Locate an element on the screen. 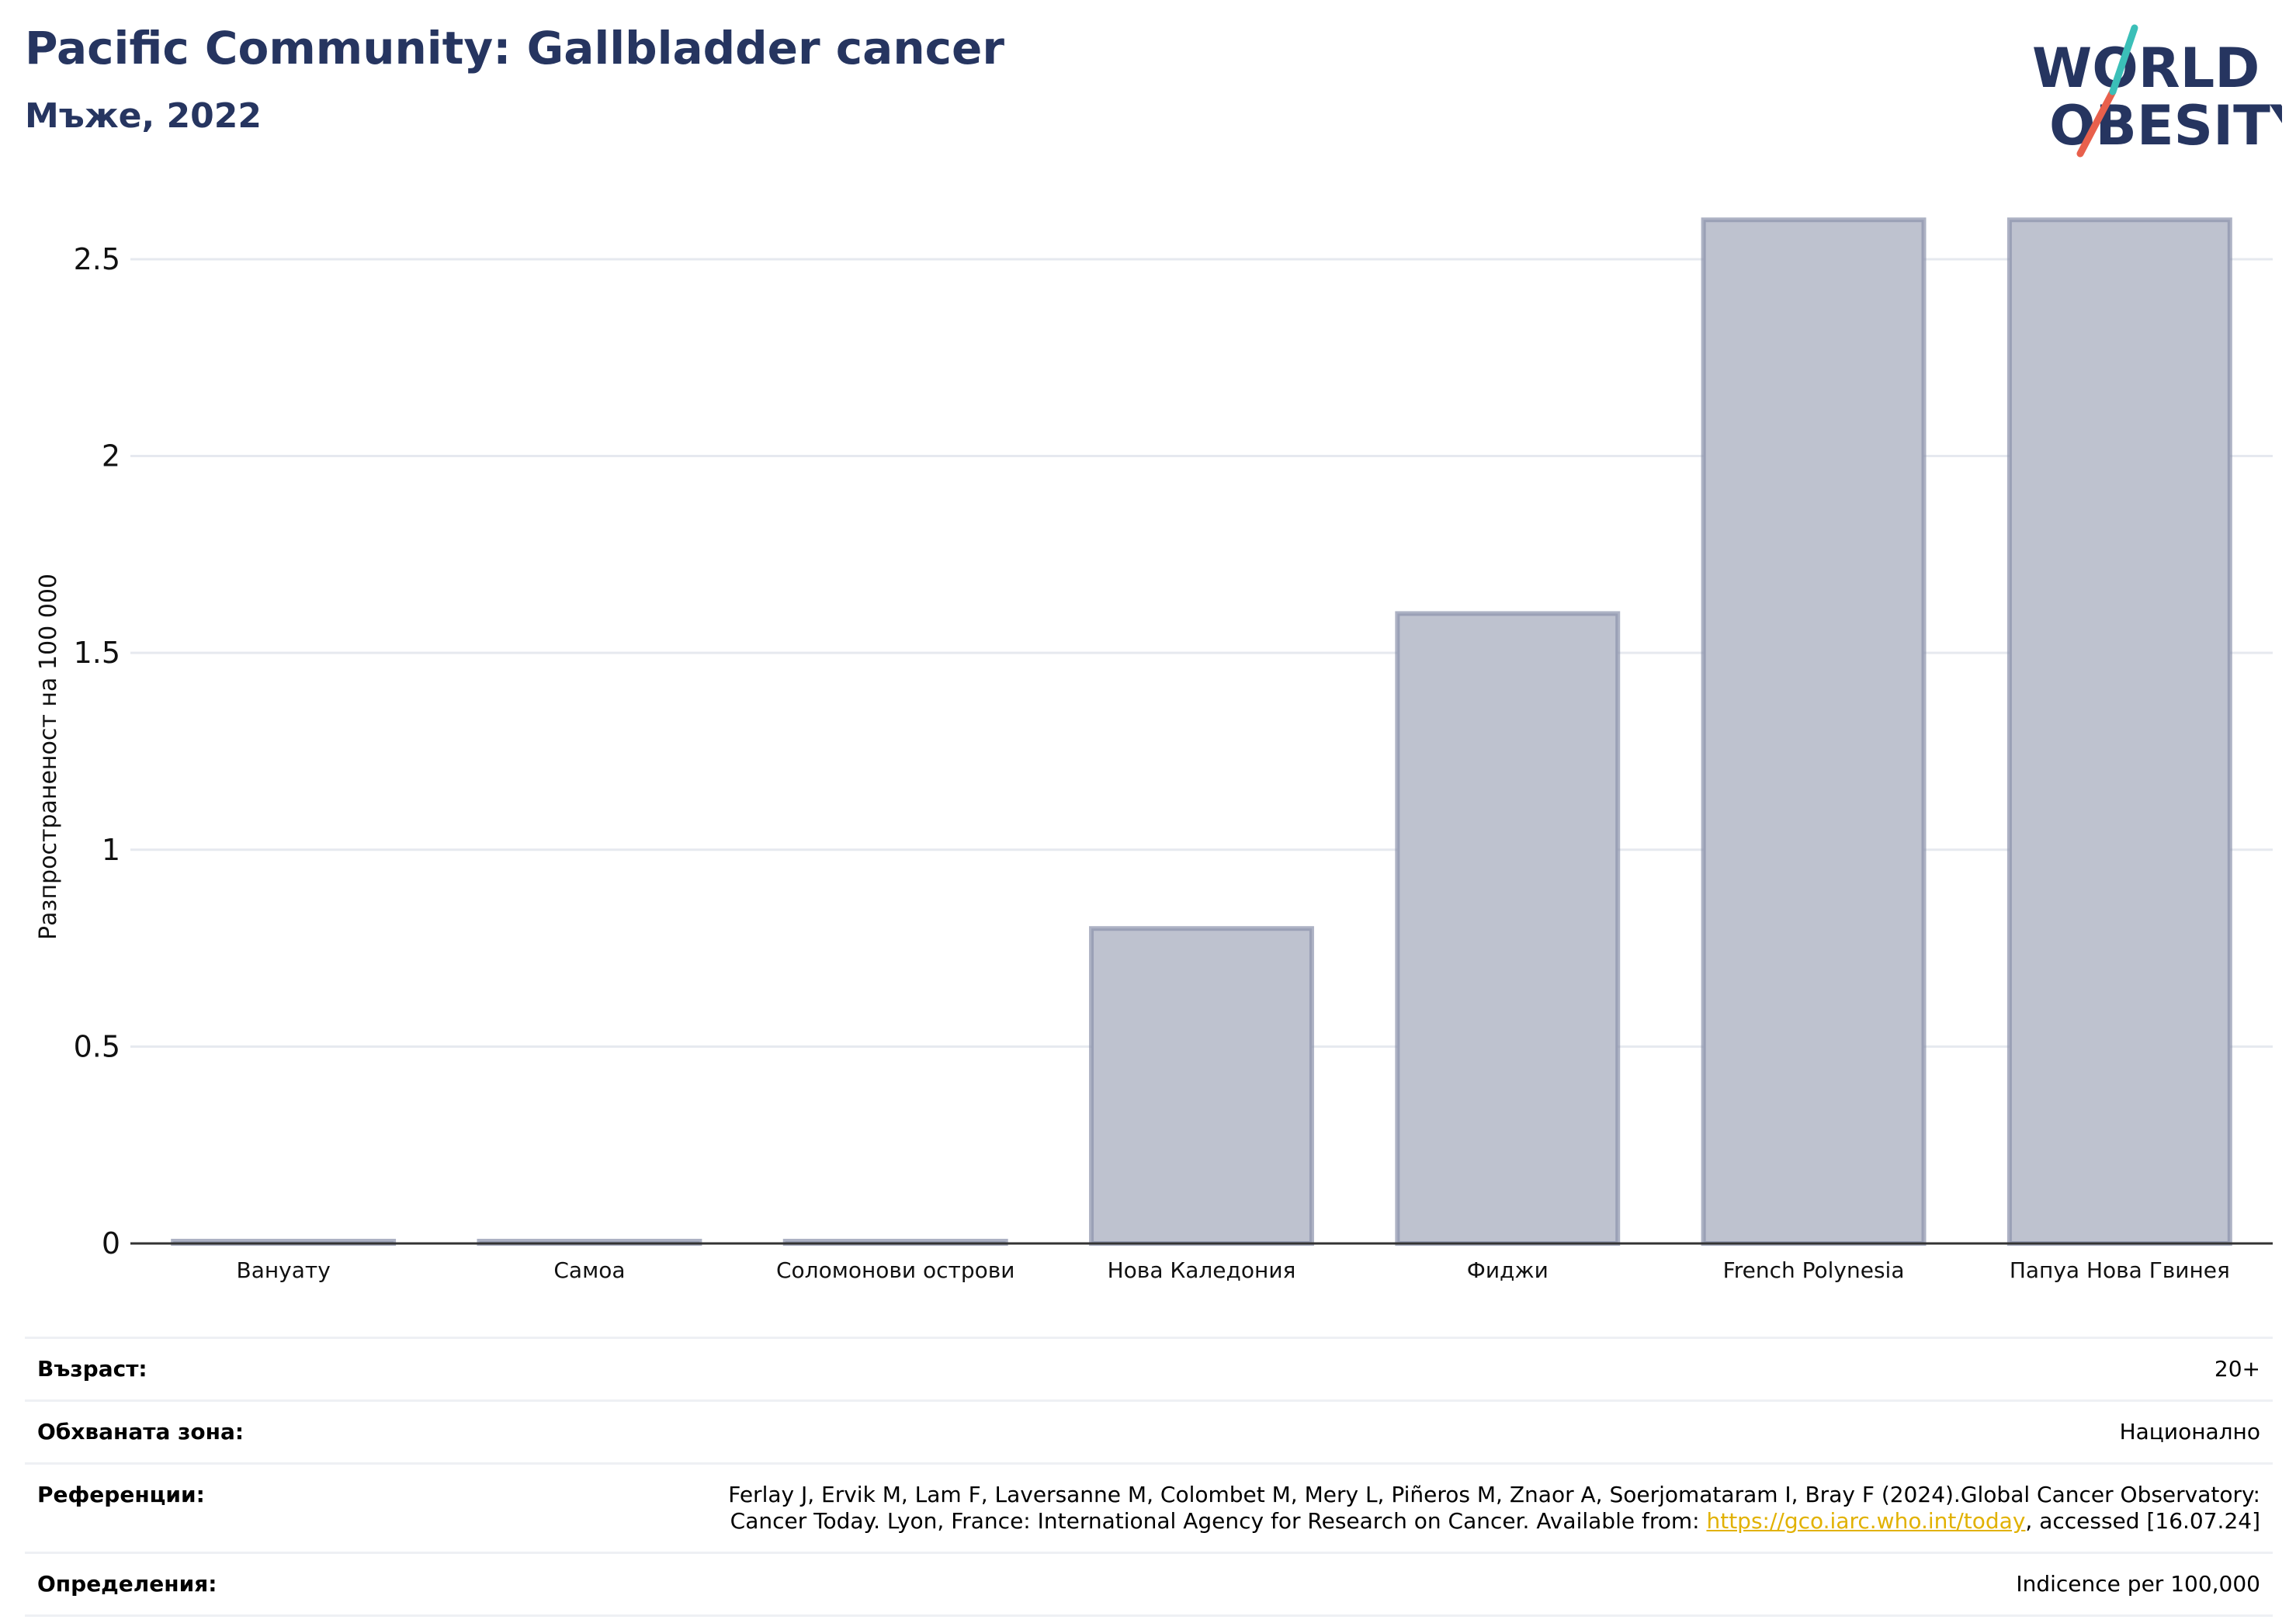 This screenshot has width=2296, height=1623. area-value: Национално is located at coordinates (2189, 1431).